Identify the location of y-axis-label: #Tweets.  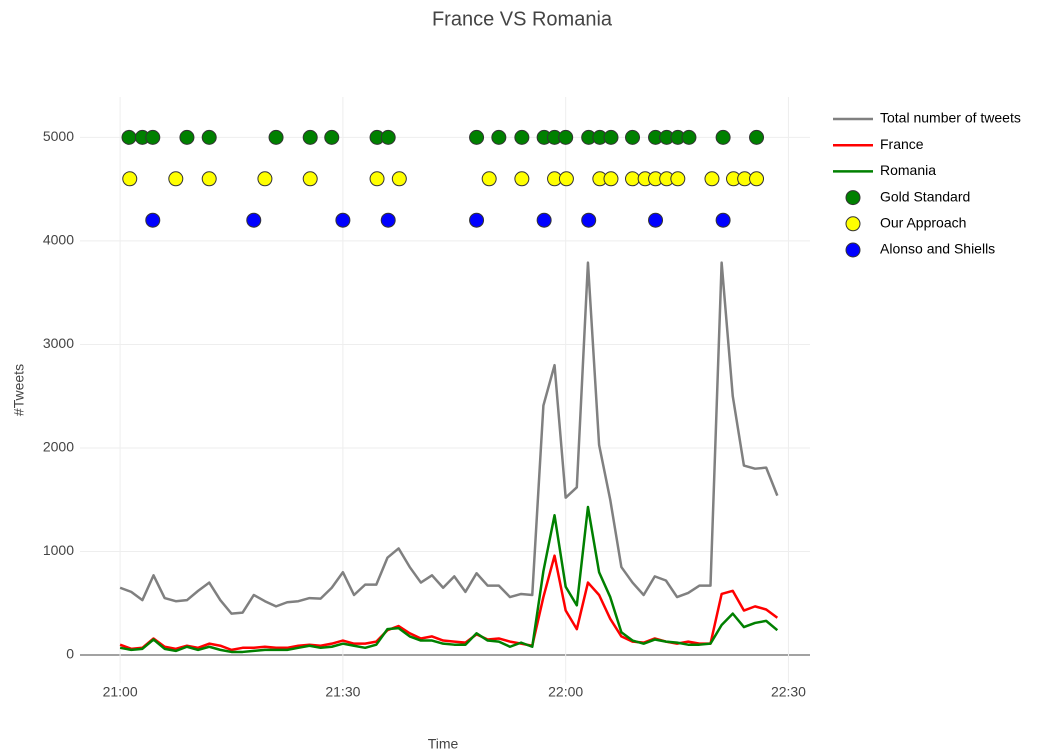
(19, 390).